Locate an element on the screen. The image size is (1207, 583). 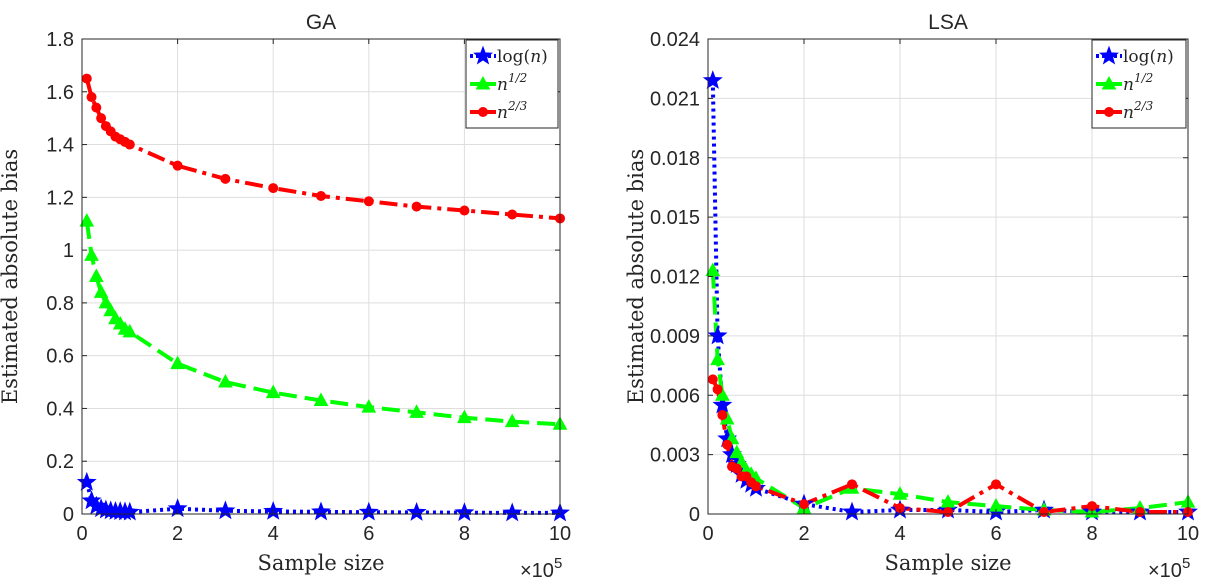
y-tick-label: 0.018 is located at coordinates (675, 159).